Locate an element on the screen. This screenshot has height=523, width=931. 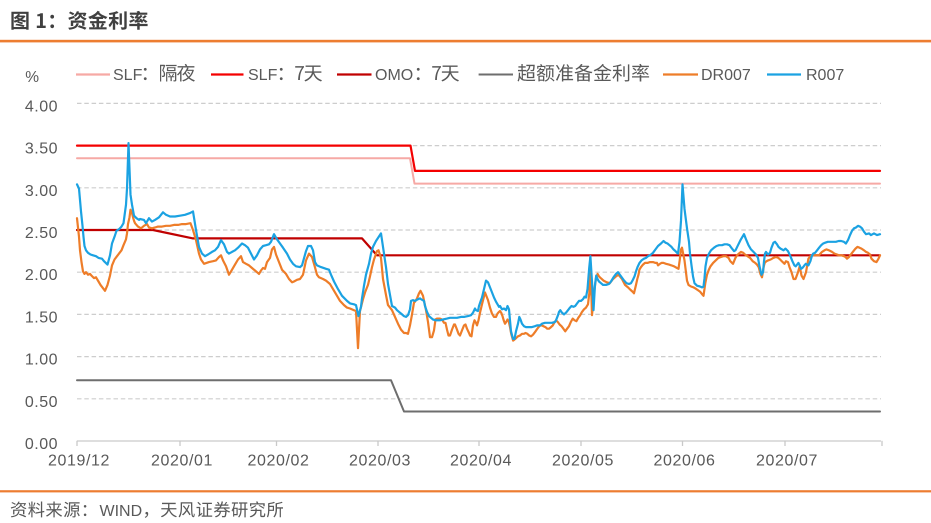
svg-text: 2020/07 is located at coordinates (787, 461).